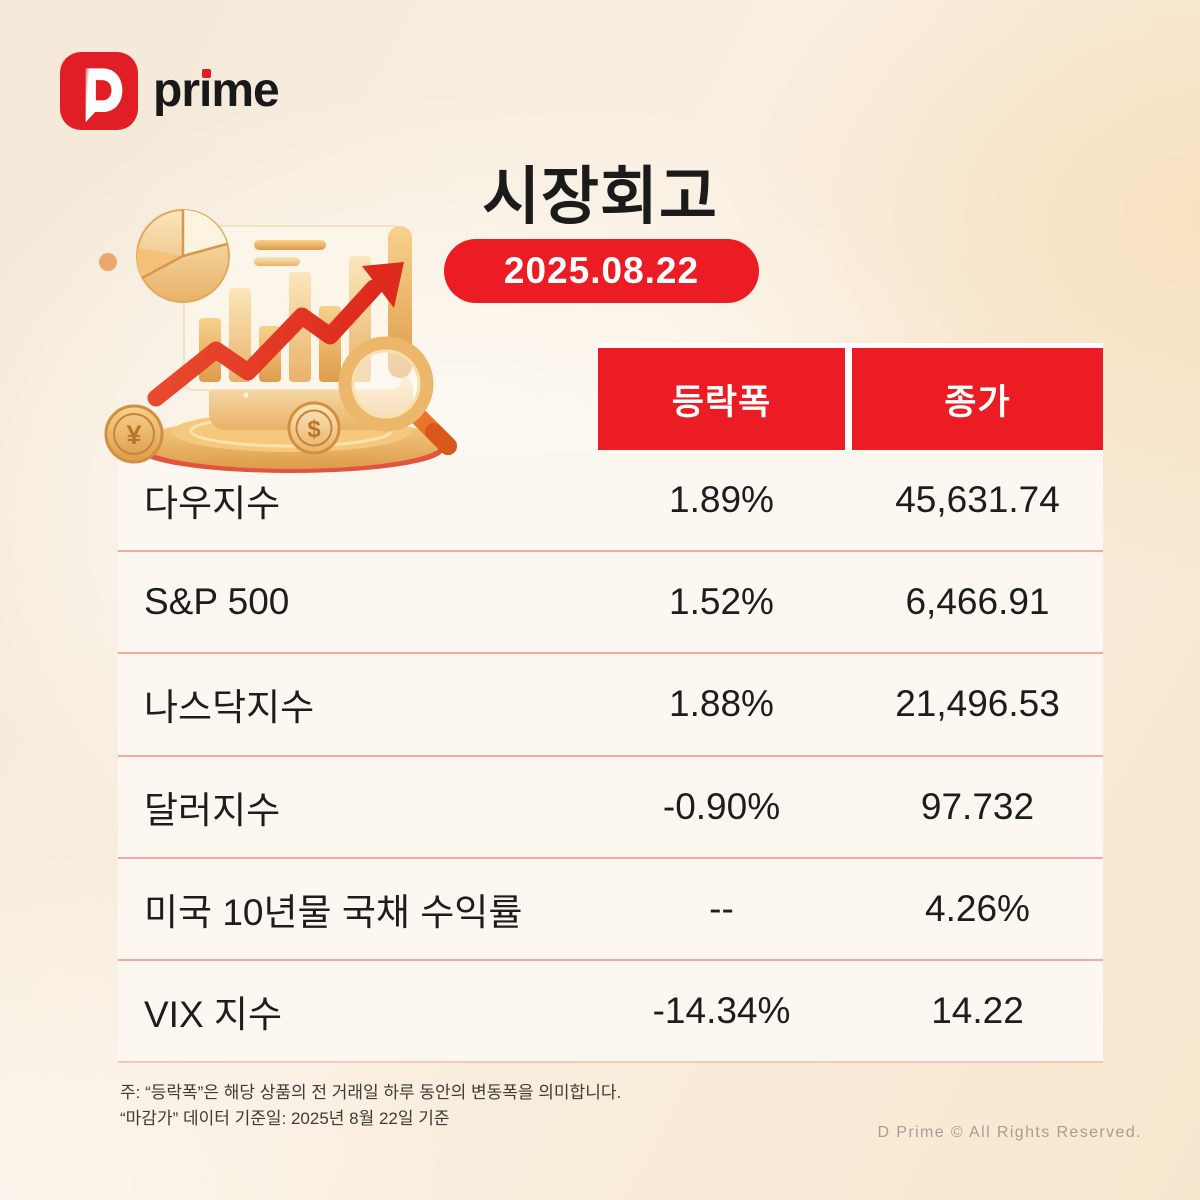 This screenshot has width=1200, height=1200. I want to click on row-close: 6,466.91, so click(977, 602).